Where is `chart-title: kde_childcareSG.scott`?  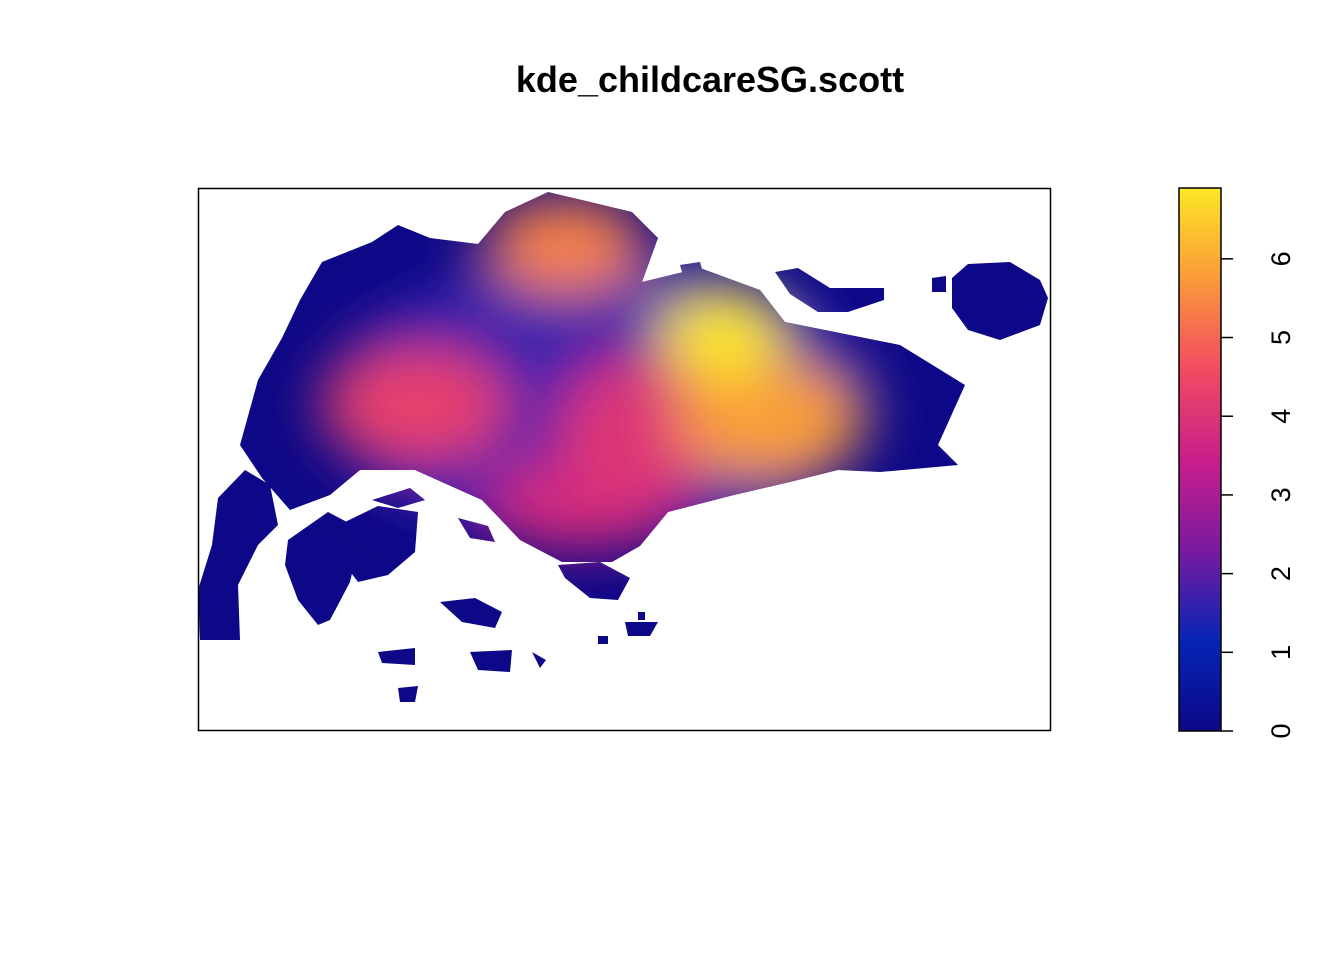 chart-title: kde_childcareSG.scott is located at coordinates (710, 79).